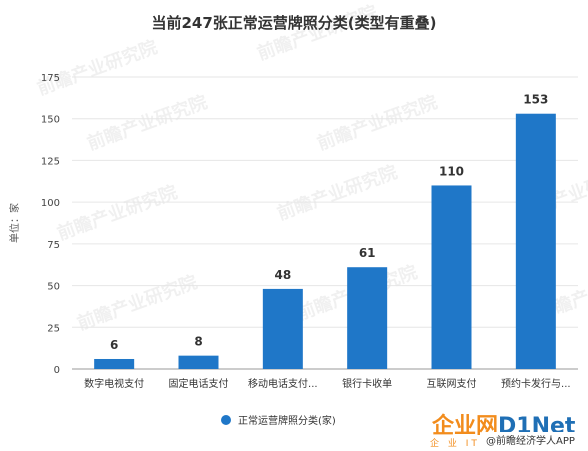 The image size is (588, 451). What do you see at coordinates (506, 429) in the screenshot?
I see `site-logo: 企业网D1Net 企 业 IT 第 一 门 户 @前瞻经济学人APP` at bounding box center [506, 429].